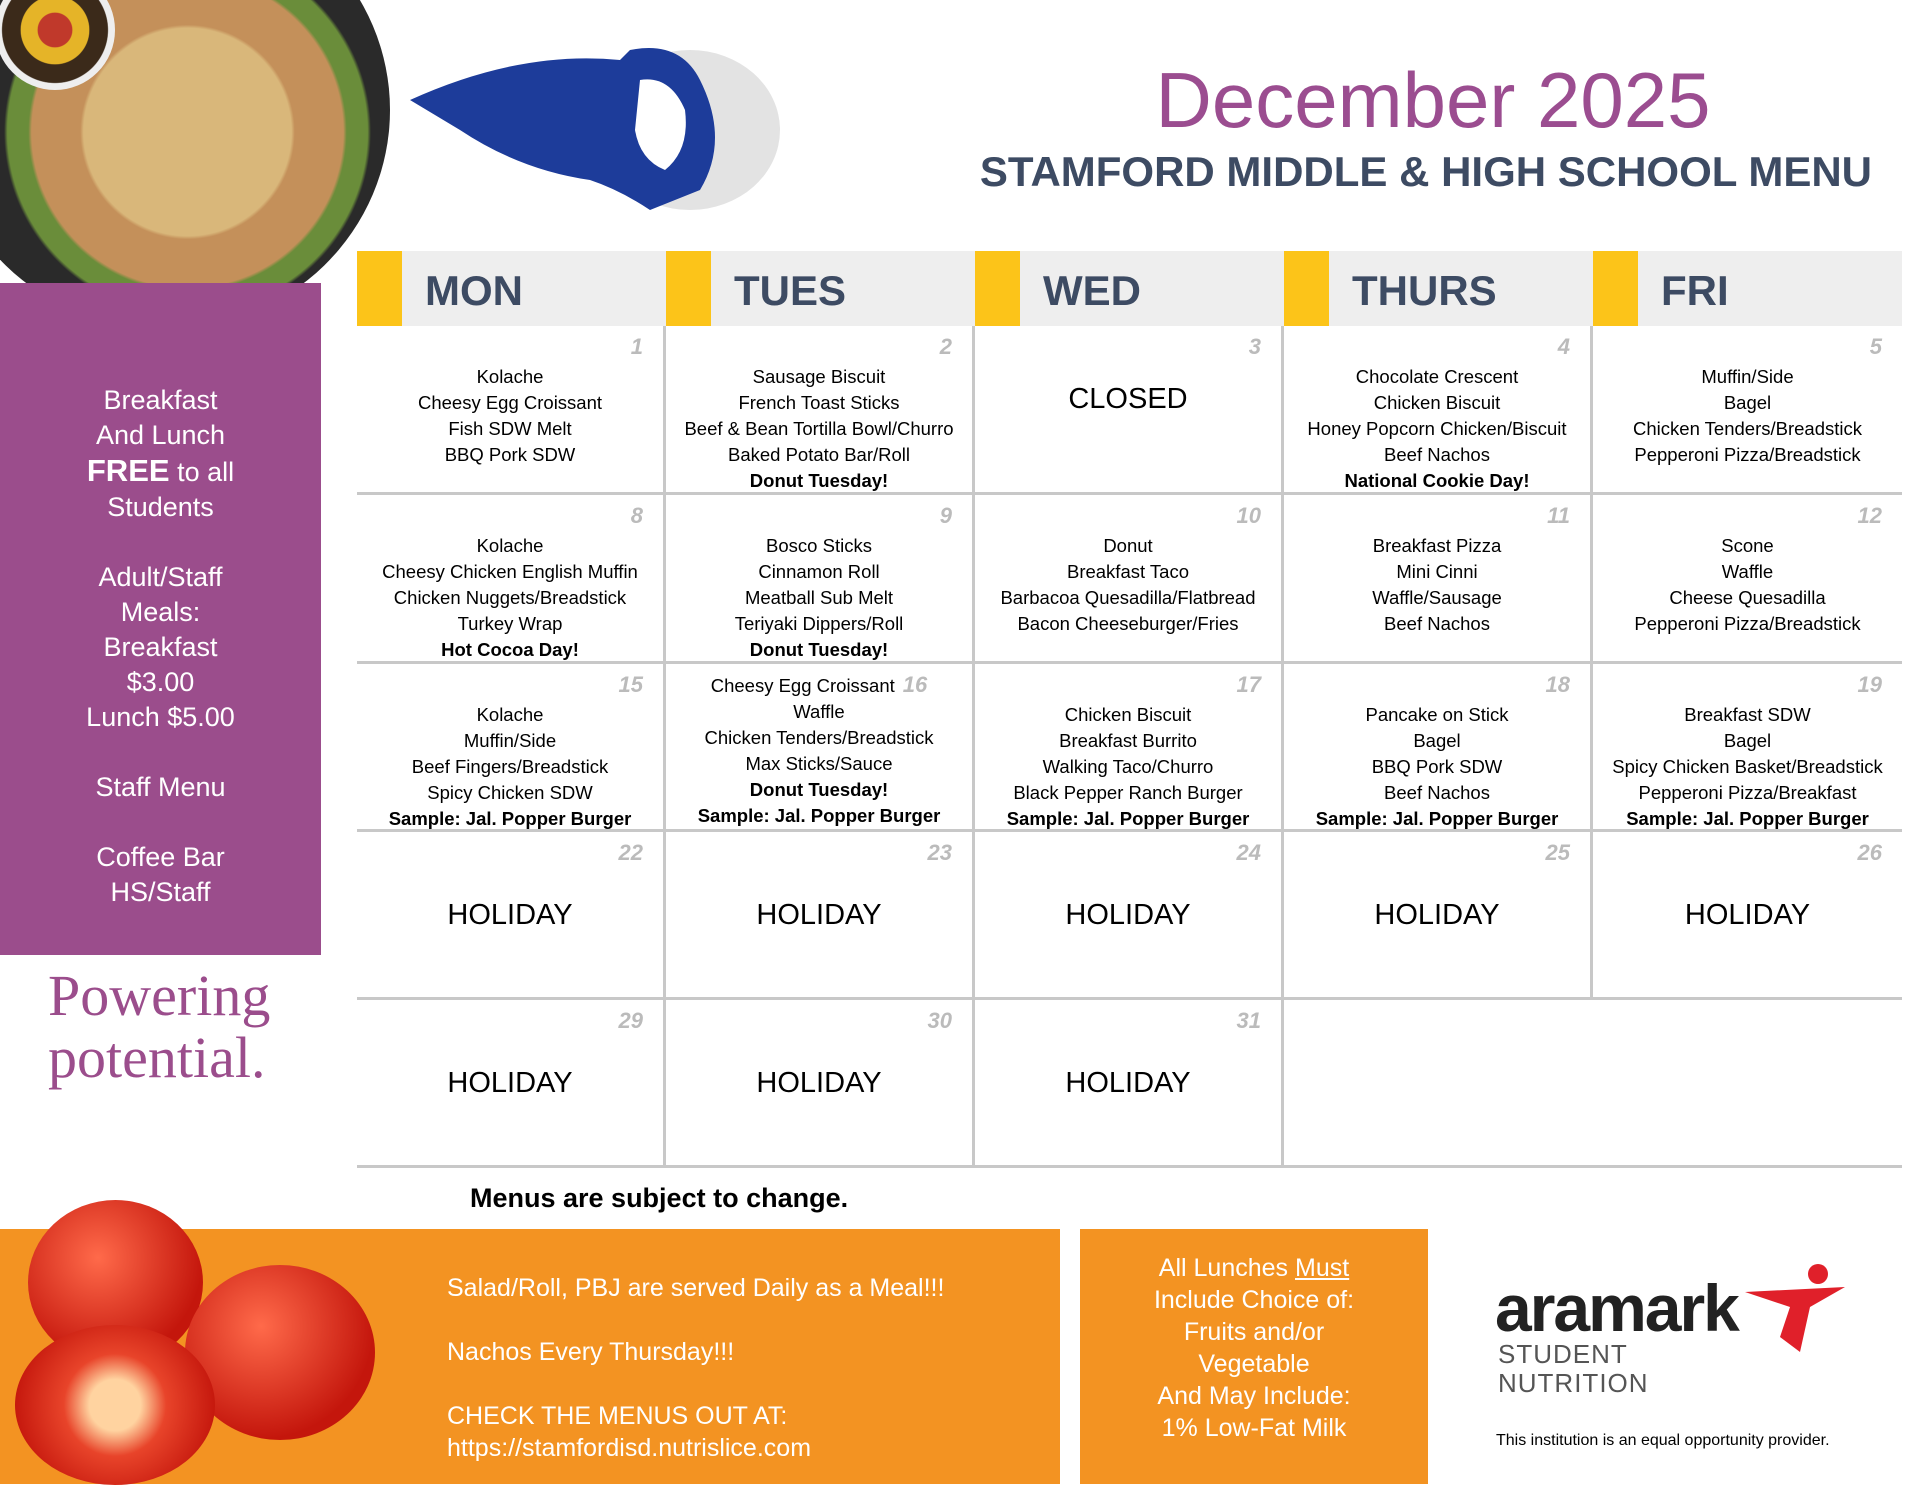 The height and width of the screenshot is (1485, 1920). What do you see at coordinates (160, 612) in the screenshot?
I see `text: Meals:` at bounding box center [160, 612].